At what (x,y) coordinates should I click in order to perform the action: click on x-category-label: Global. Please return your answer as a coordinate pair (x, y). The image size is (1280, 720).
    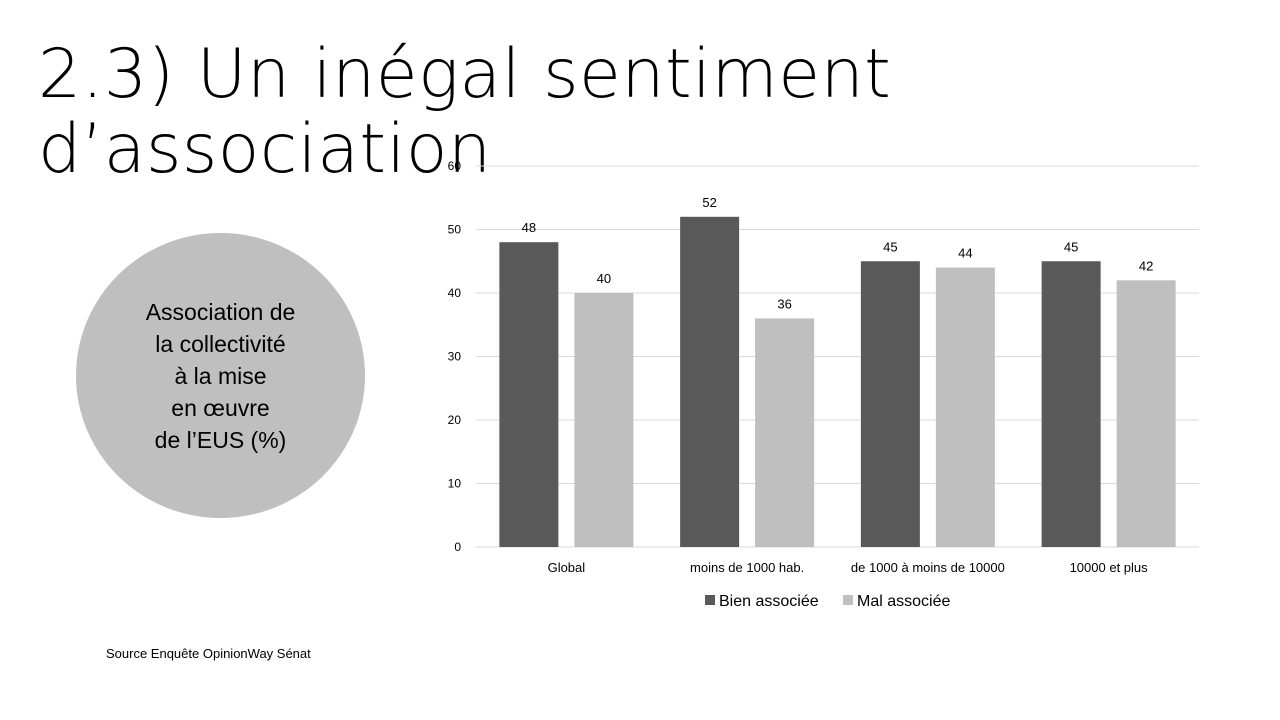
    Looking at the image, I should click on (567, 567).